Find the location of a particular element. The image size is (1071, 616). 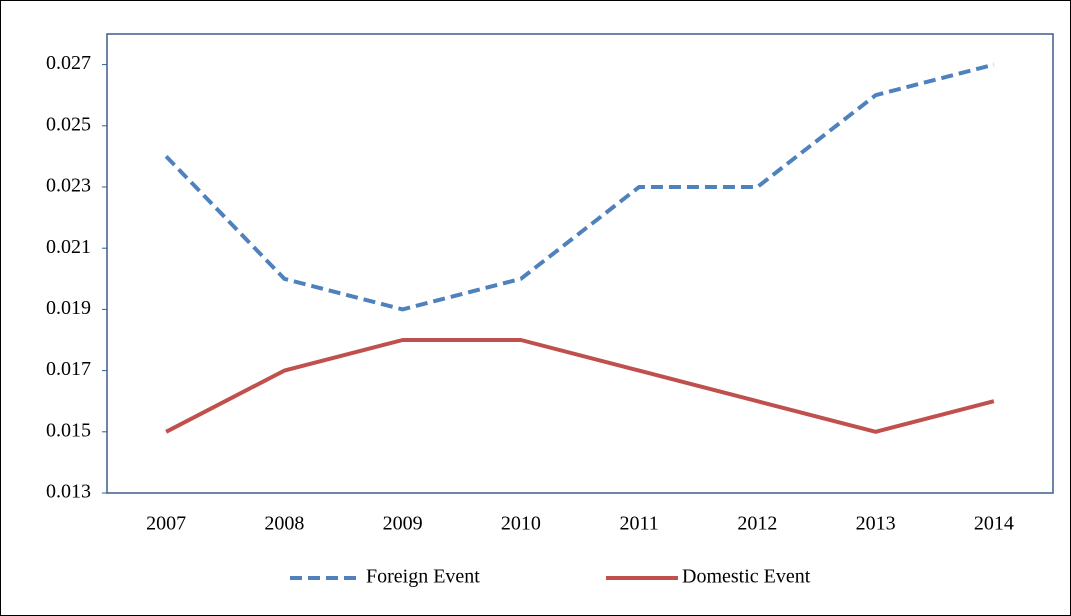

y-tick-label: 0.019 is located at coordinates (68, 308).